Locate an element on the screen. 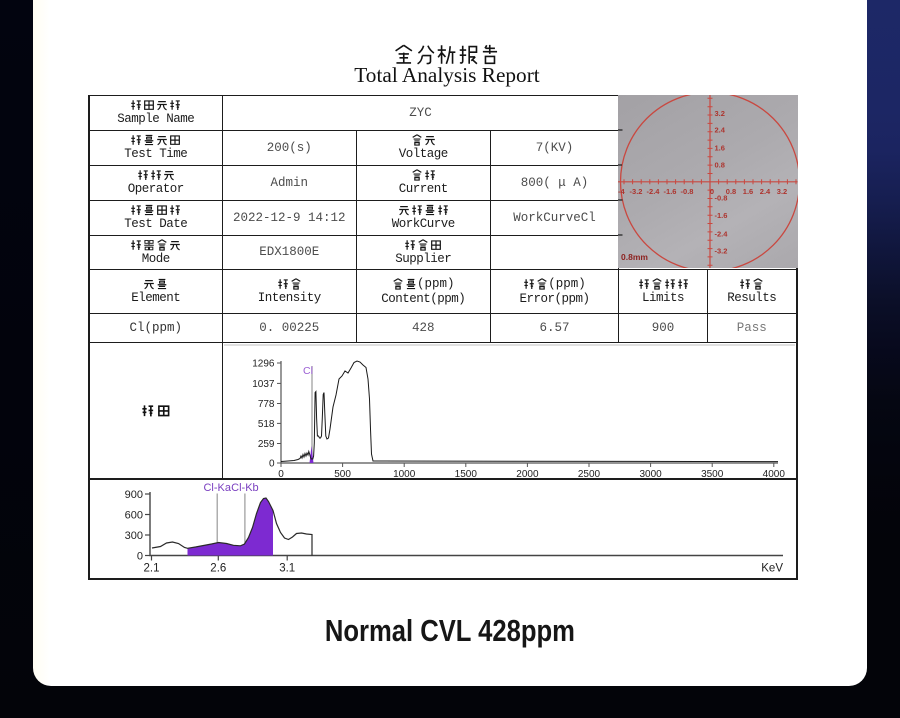 This screenshot has width=900, height=718. svg-text: 2500 is located at coordinates (589, 473).